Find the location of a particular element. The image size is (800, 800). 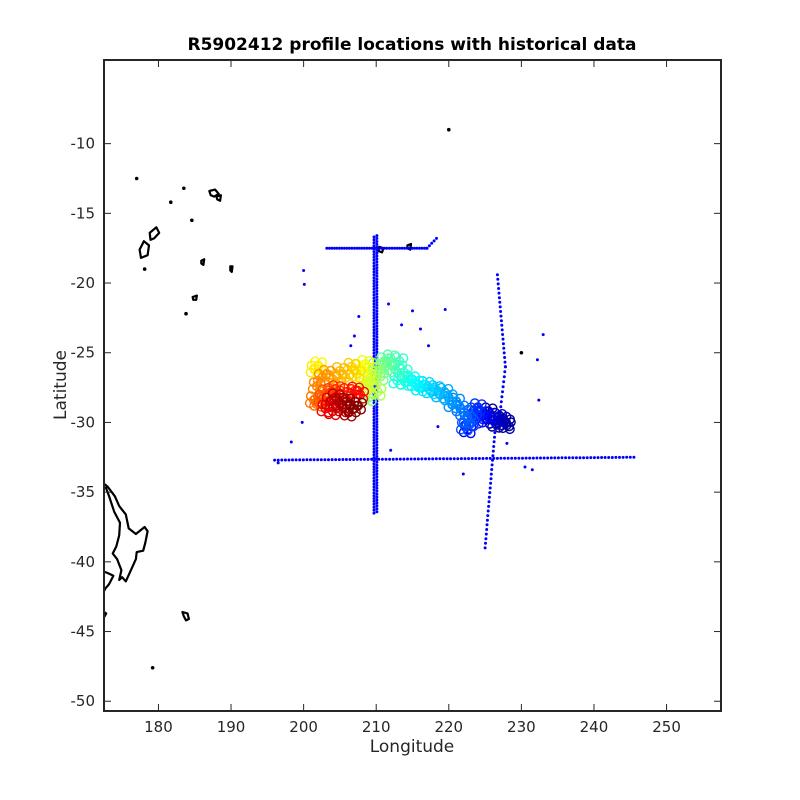

x-tick-label: 210 is located at coordinates (376, 727).